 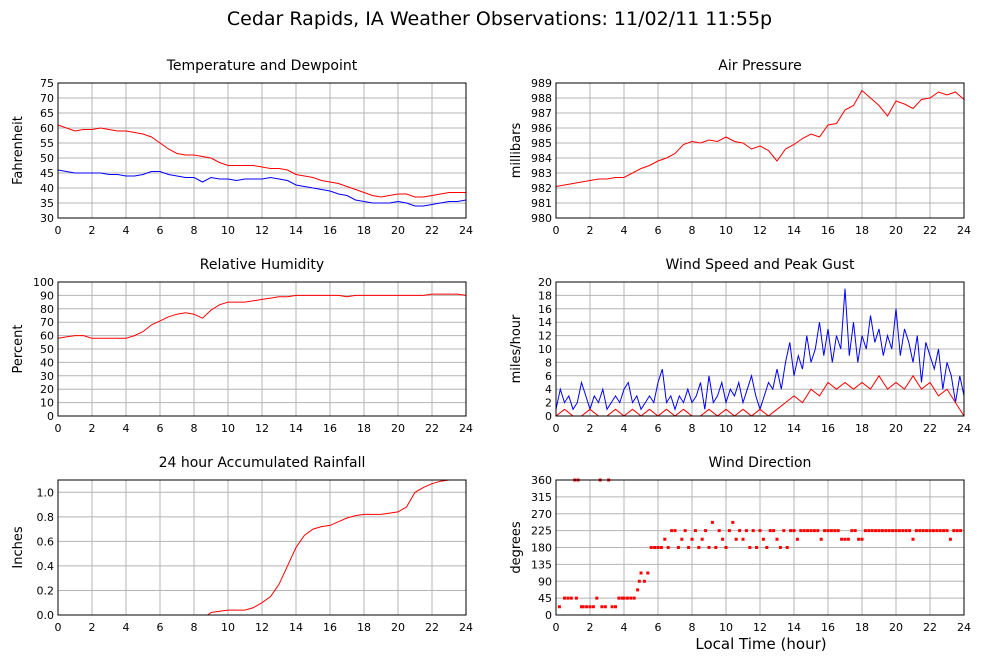 I want to click on y-tick-label: 180, so click(x=541, y=548).